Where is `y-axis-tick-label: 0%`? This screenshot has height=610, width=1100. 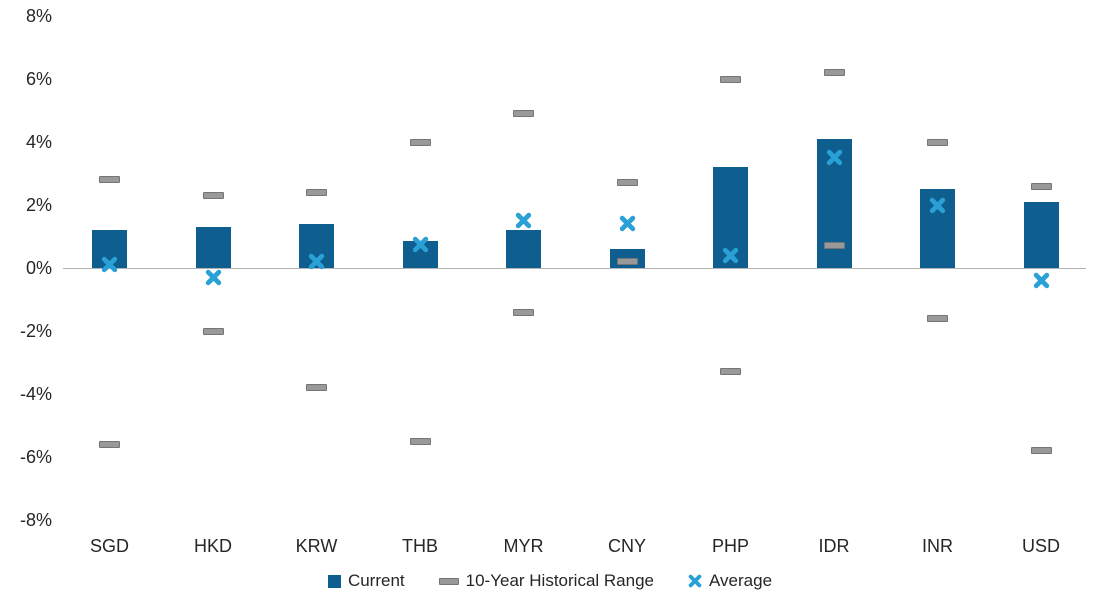 y-axis-tick-label: 0% is located at coordinates (38, 268).